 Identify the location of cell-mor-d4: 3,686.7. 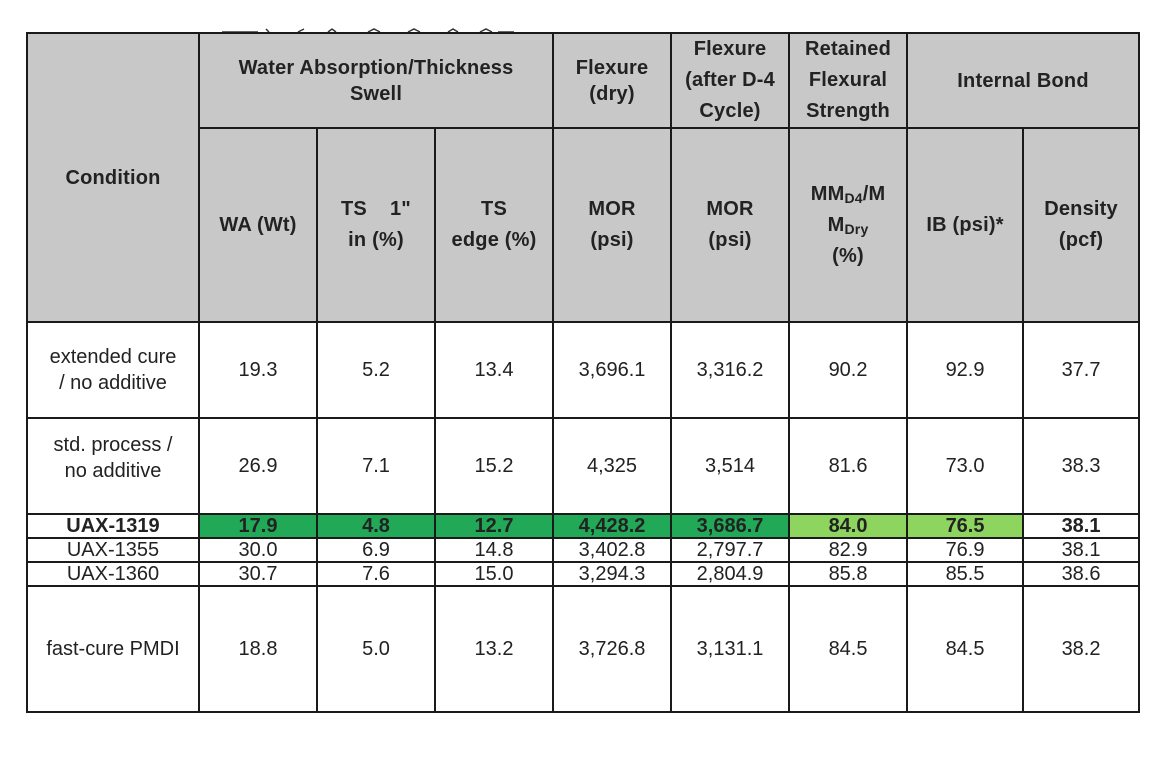
(730, 526).